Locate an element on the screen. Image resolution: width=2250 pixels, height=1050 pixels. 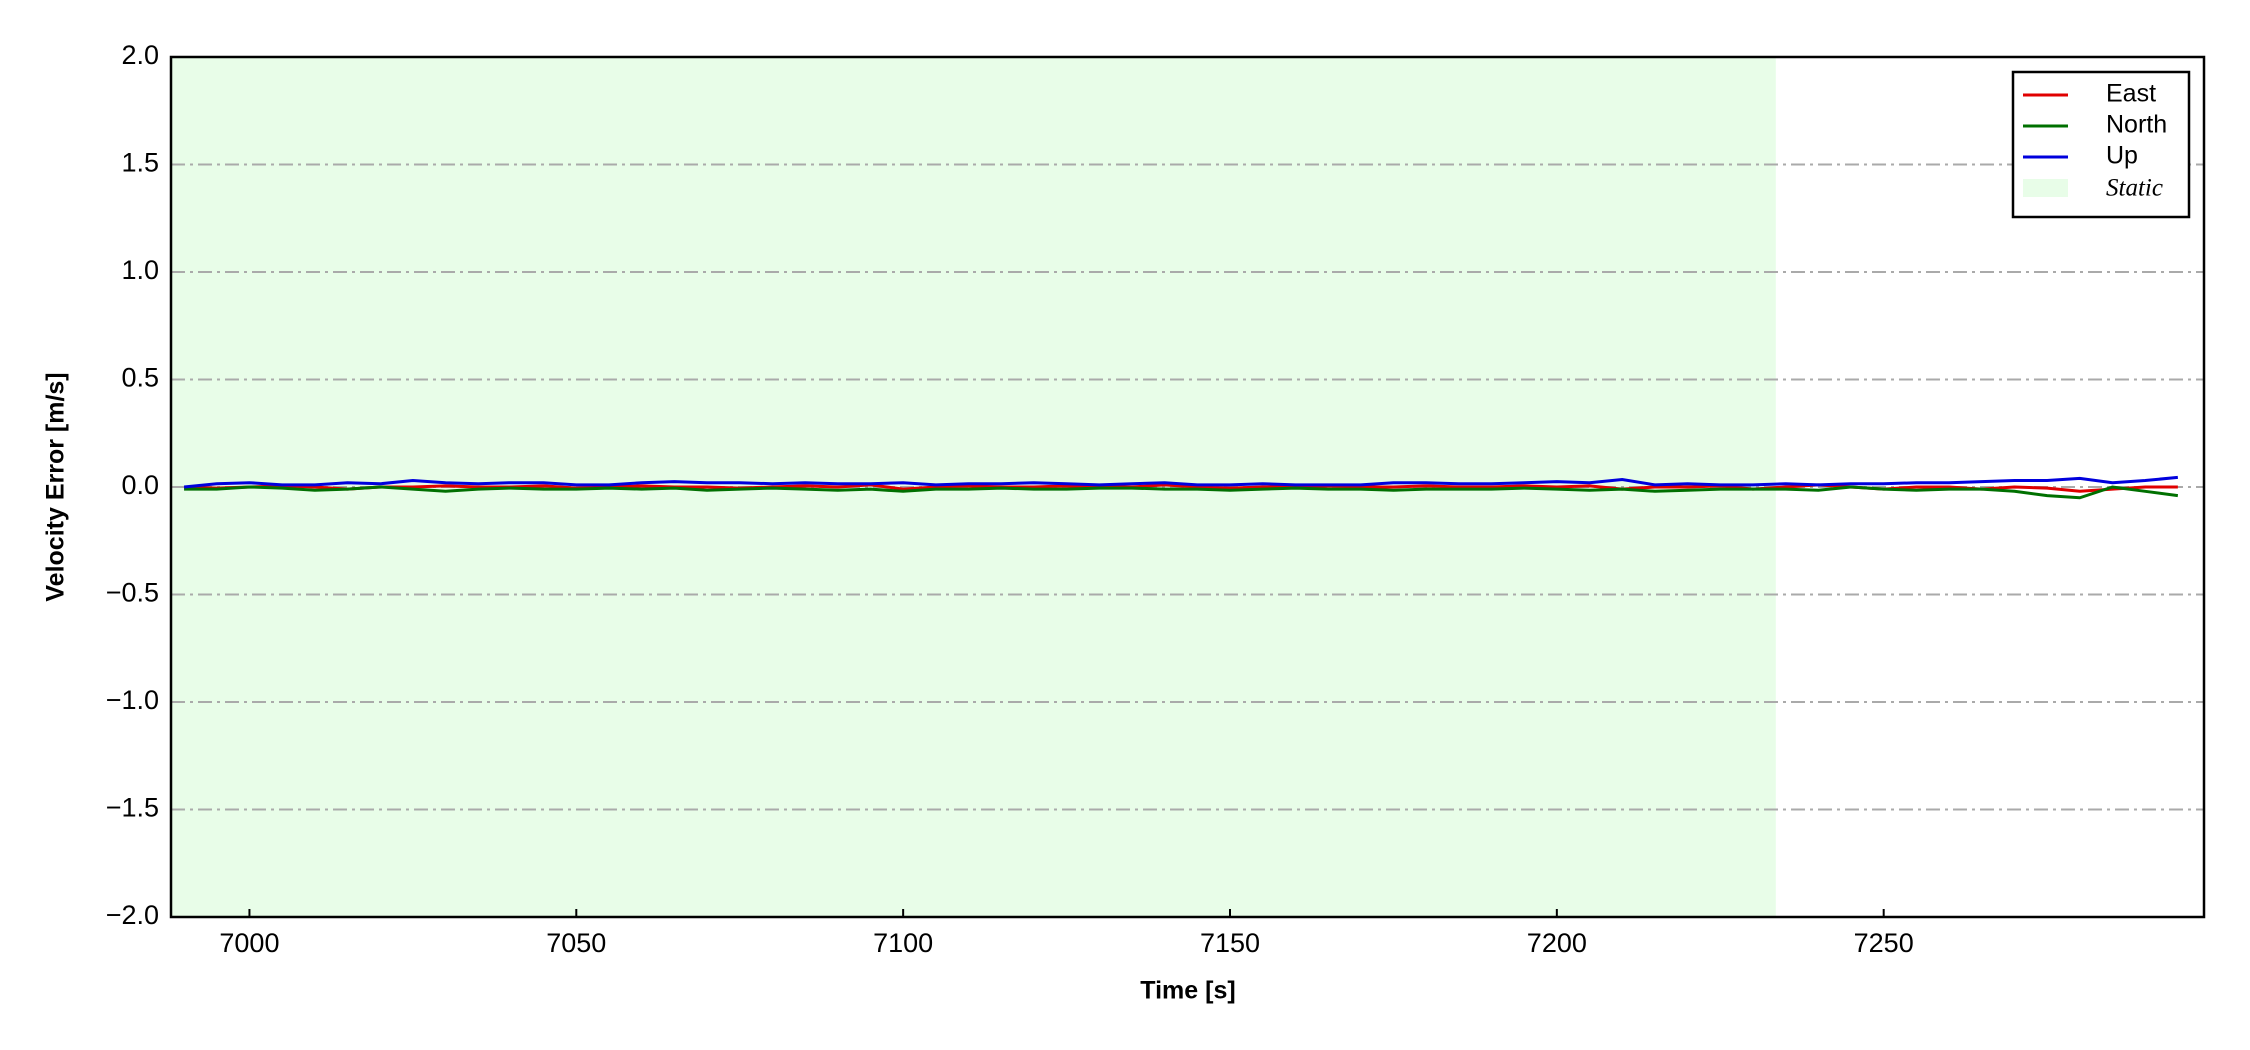
y-axis-label: Velocity Error [m/s] is located at coordinates (56, 486).